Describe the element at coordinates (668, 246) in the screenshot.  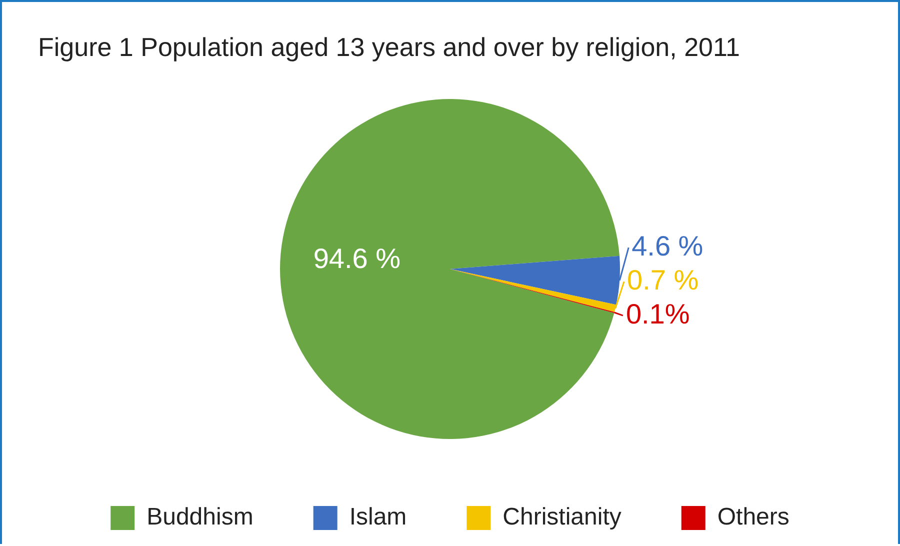
I see `data-label: 4.6 %` at that location.